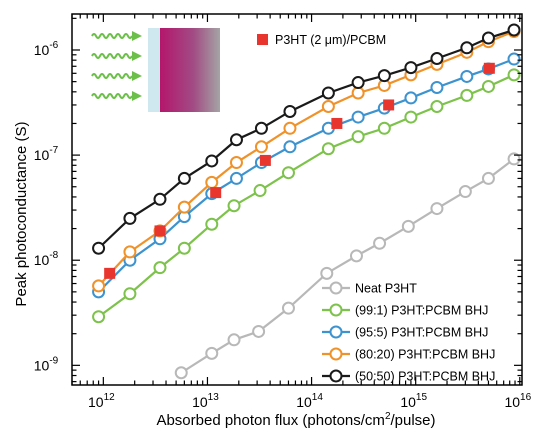  Describe the element at coordinates (517, 401) in the screenshot. I see `x-tick-label: 1016` at that location.